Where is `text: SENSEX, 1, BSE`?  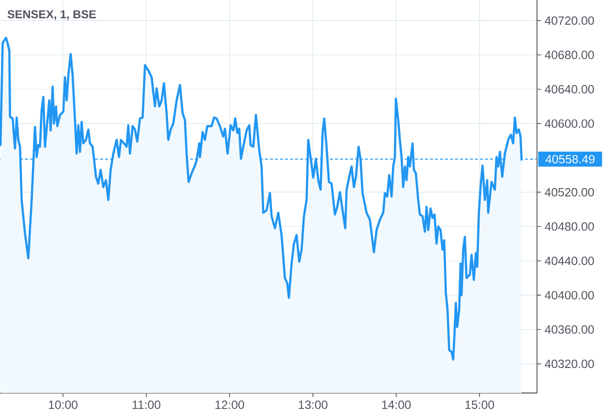 text: SENSEX, 1, BSE is located at coordinates (52, 15).